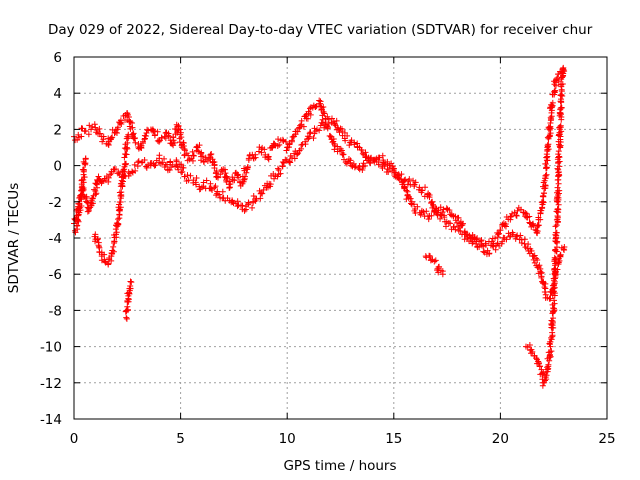 Image resolution: width=640 pixels, height=480 pixels. I want to click on y-tick-label: -4, so click(55, 239).